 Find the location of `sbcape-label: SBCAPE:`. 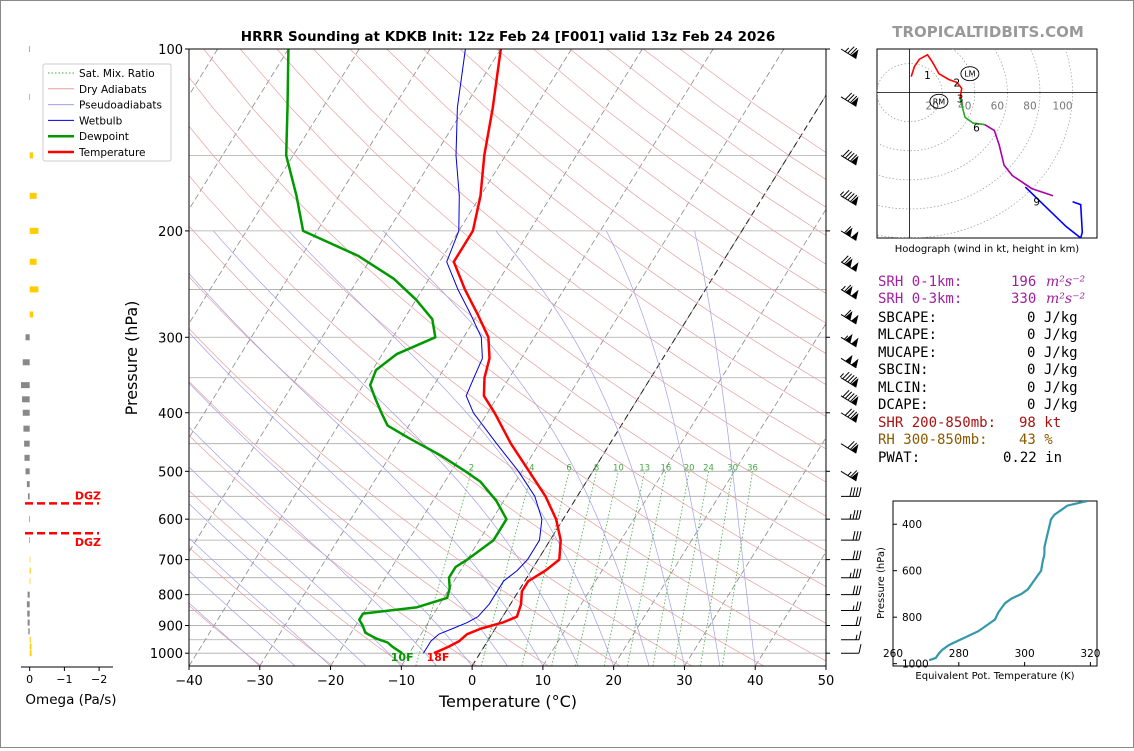

sbcape-label: SBCAPE: is located at coordinates (908, 318).